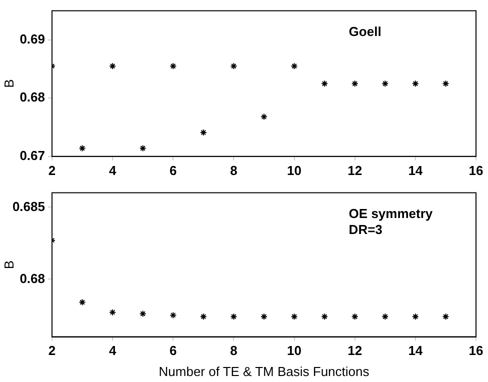  I want to click on annotation: Goell, so click(365, 31).